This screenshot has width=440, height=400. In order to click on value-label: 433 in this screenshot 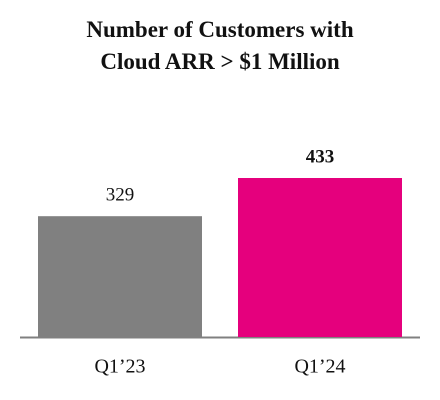, I will do `click(320, 156)`.